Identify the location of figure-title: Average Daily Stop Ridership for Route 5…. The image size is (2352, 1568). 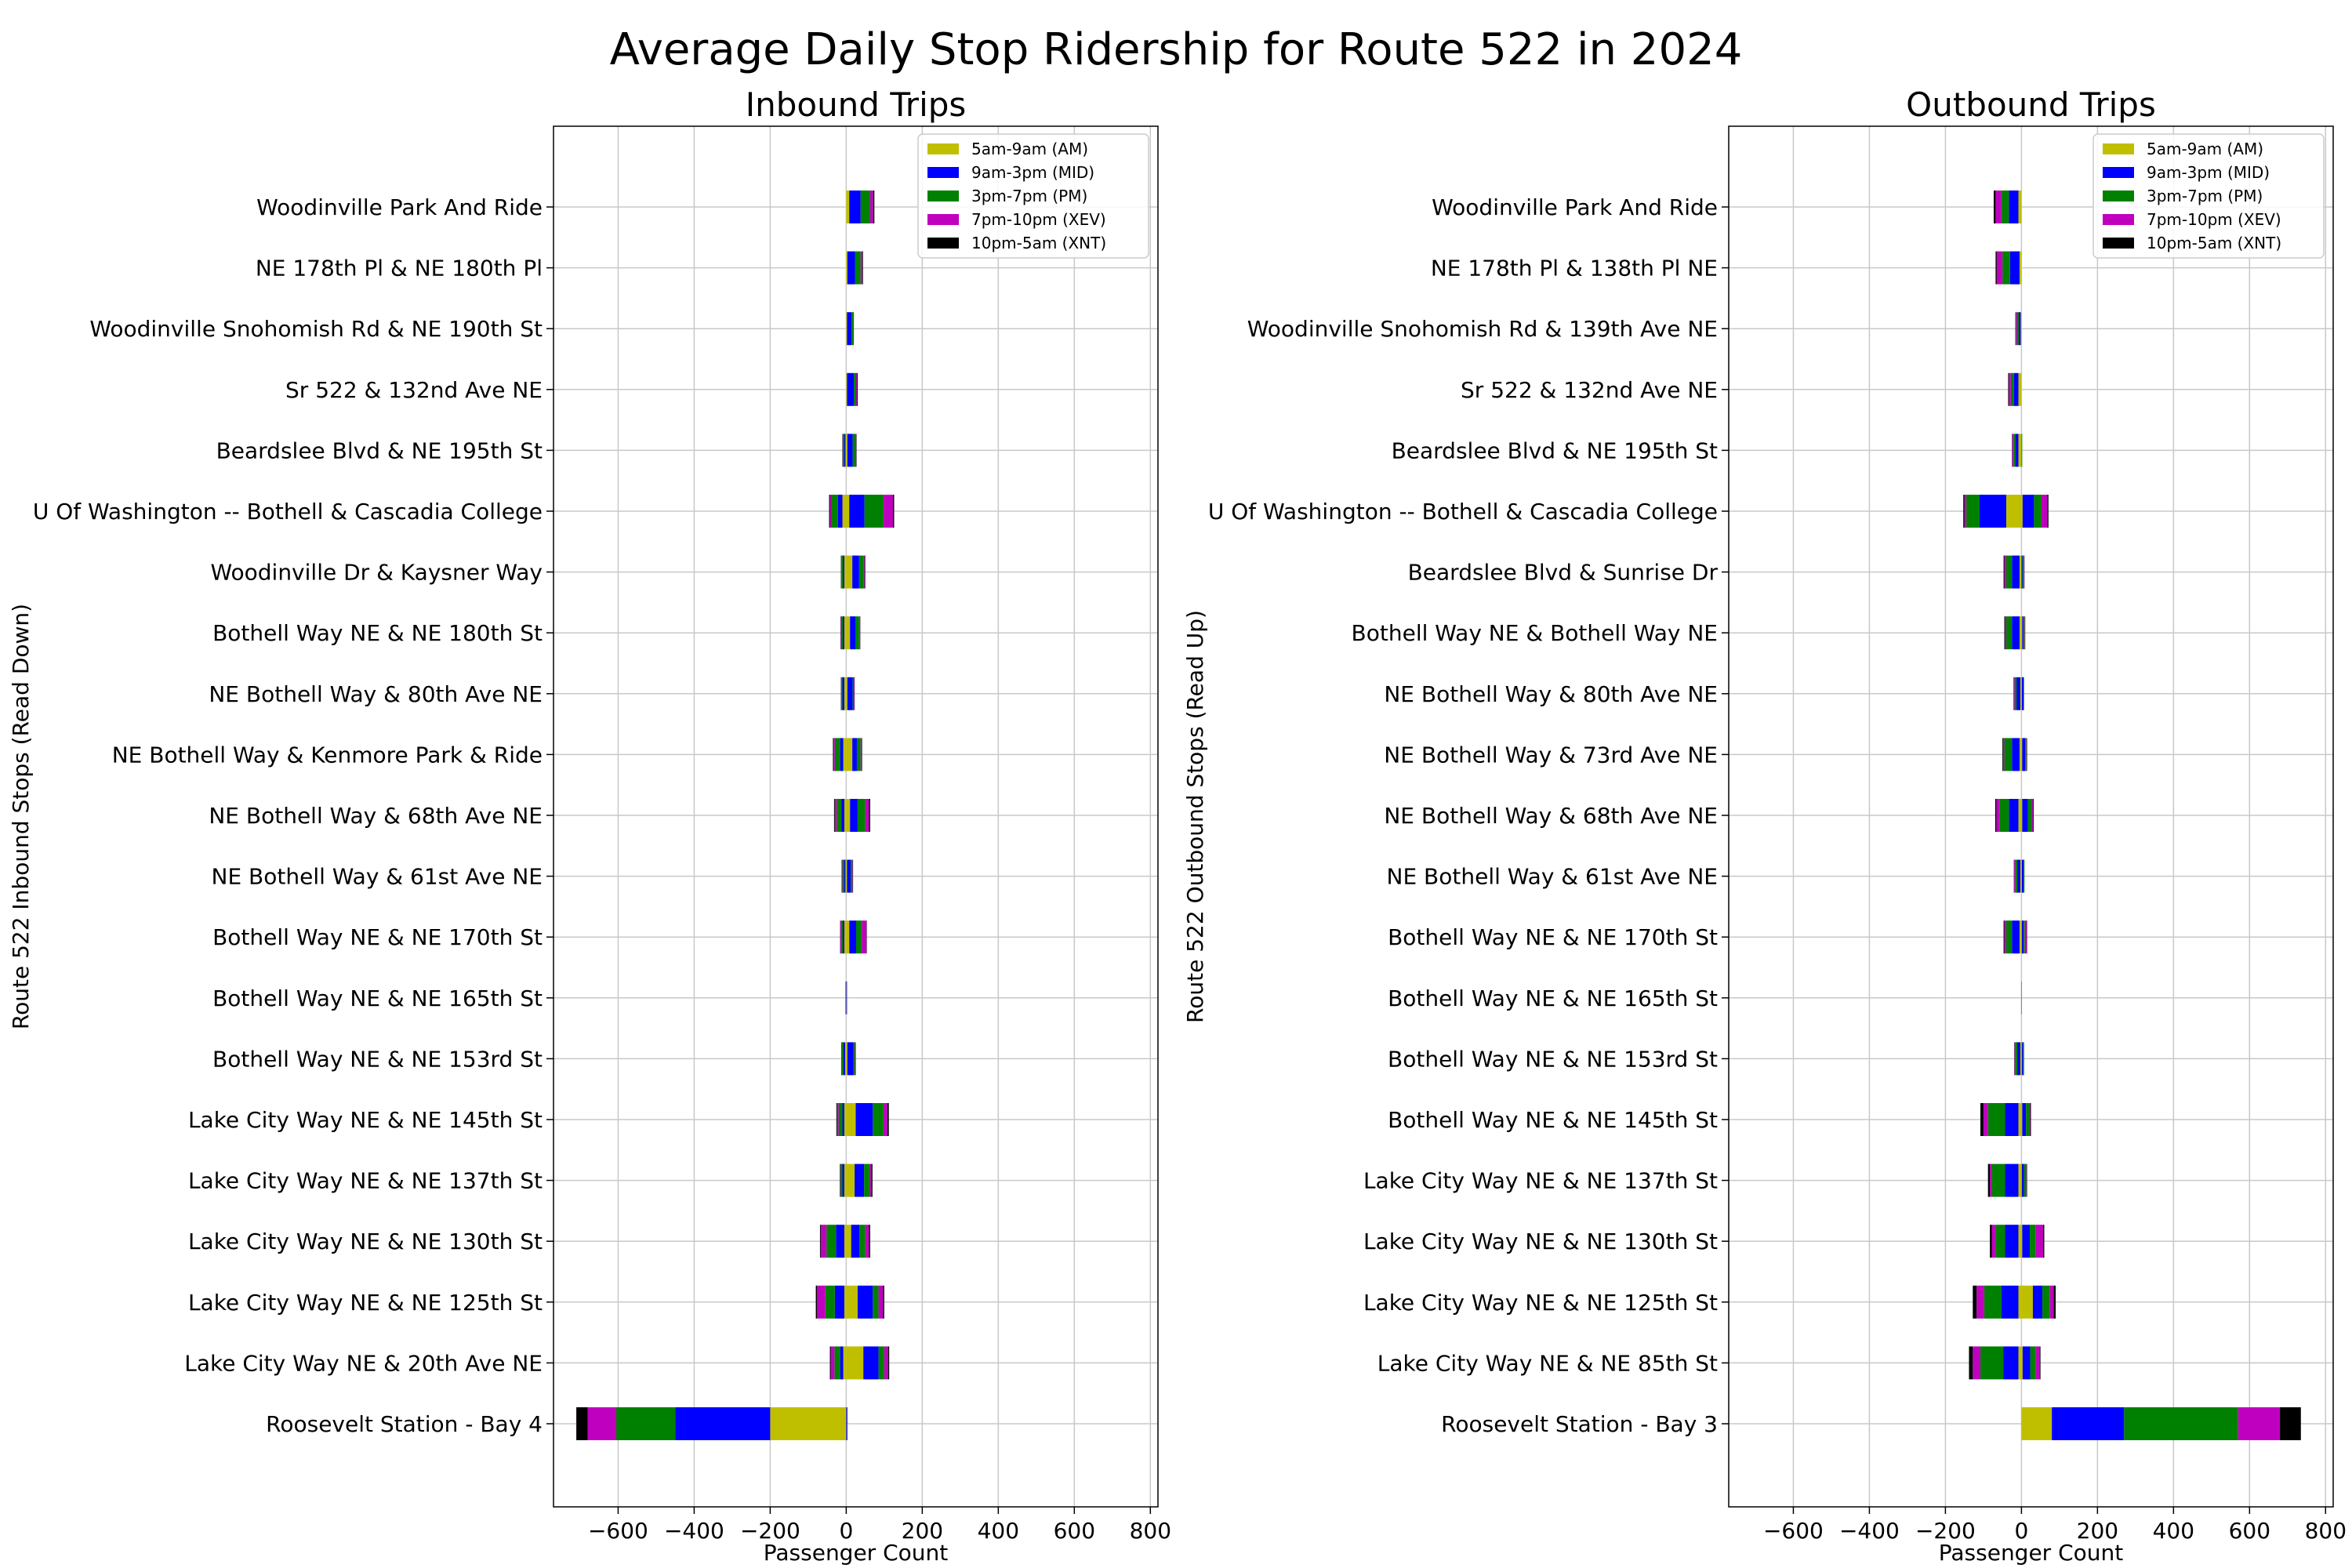
(1176, 49).